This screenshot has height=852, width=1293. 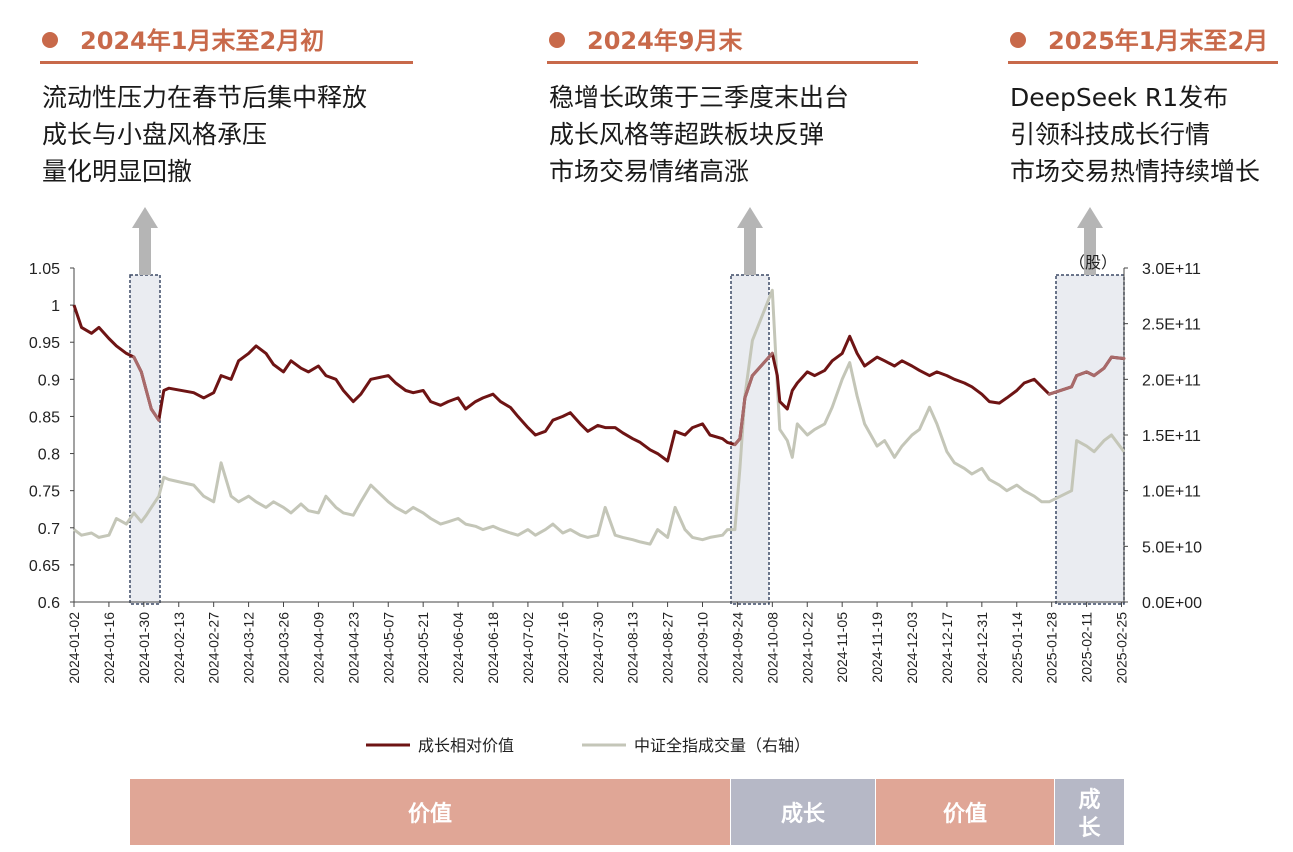 I want to click on right-tick-label: 1.5E+11, so click(x=1171, y=436).